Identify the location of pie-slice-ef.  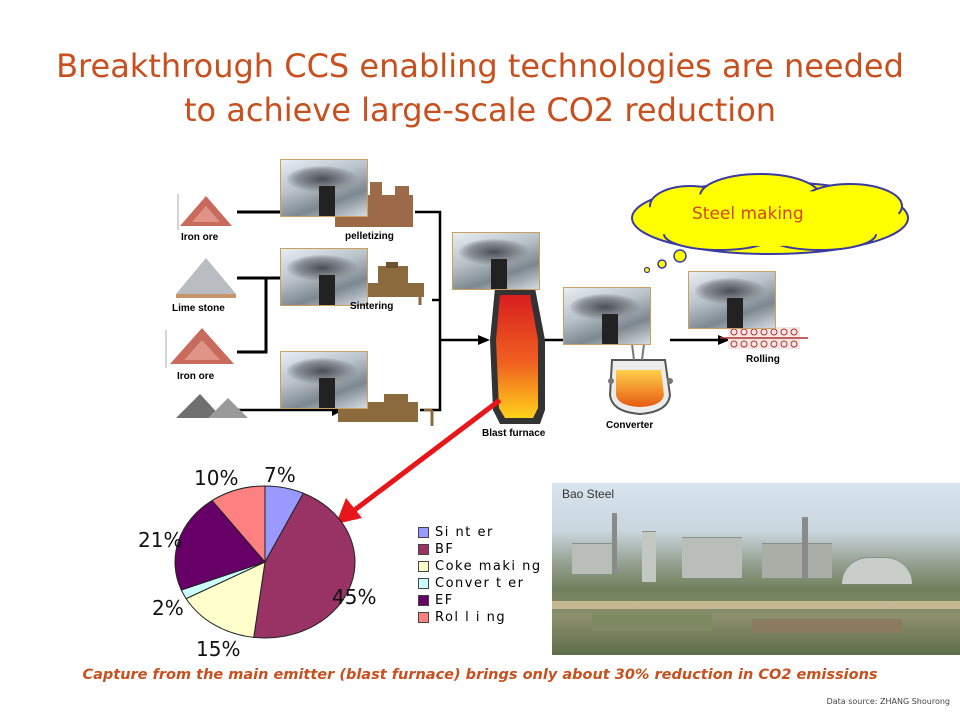
(220, 545).